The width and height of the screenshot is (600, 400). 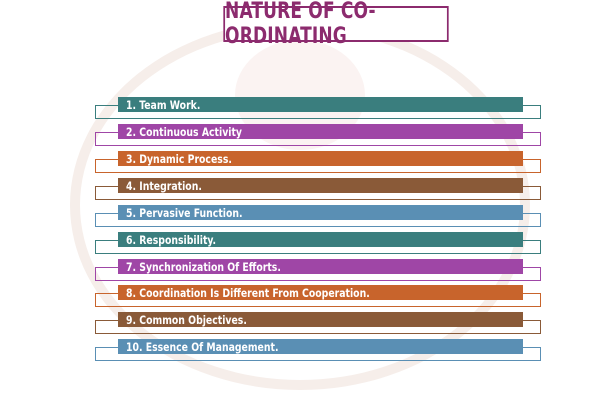 I want to click on item-label: 6. Responsibility., so click(x=171, y=239).